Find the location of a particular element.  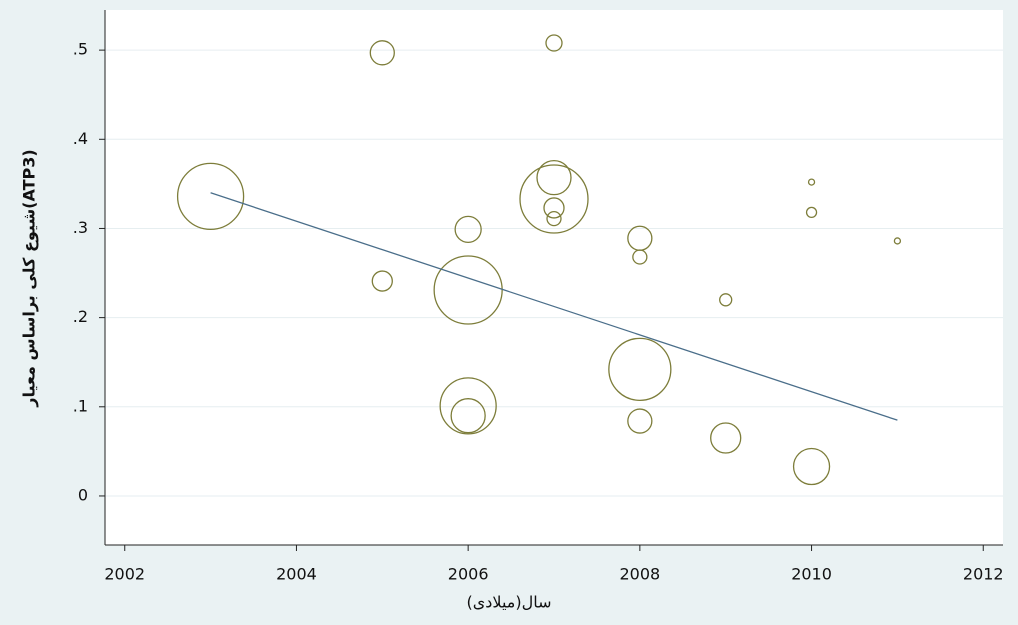

y-tick-label: .5 is located at coordinates (80, 49).